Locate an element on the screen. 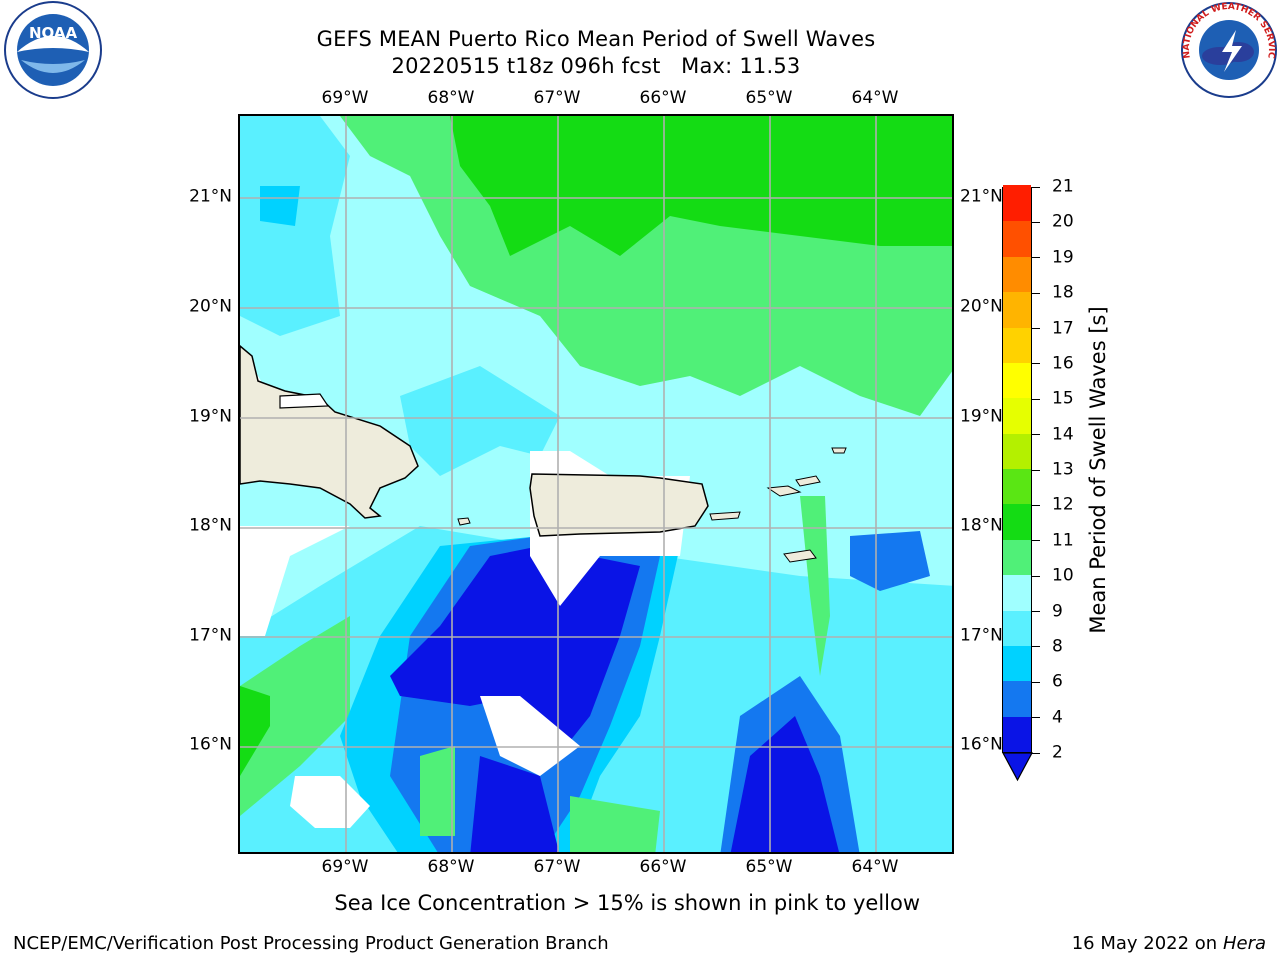 Image resolution: width=1280 pixels, height=960 pixels. colorbar-tick-label: 12 is located at coordinates (1063, 504).